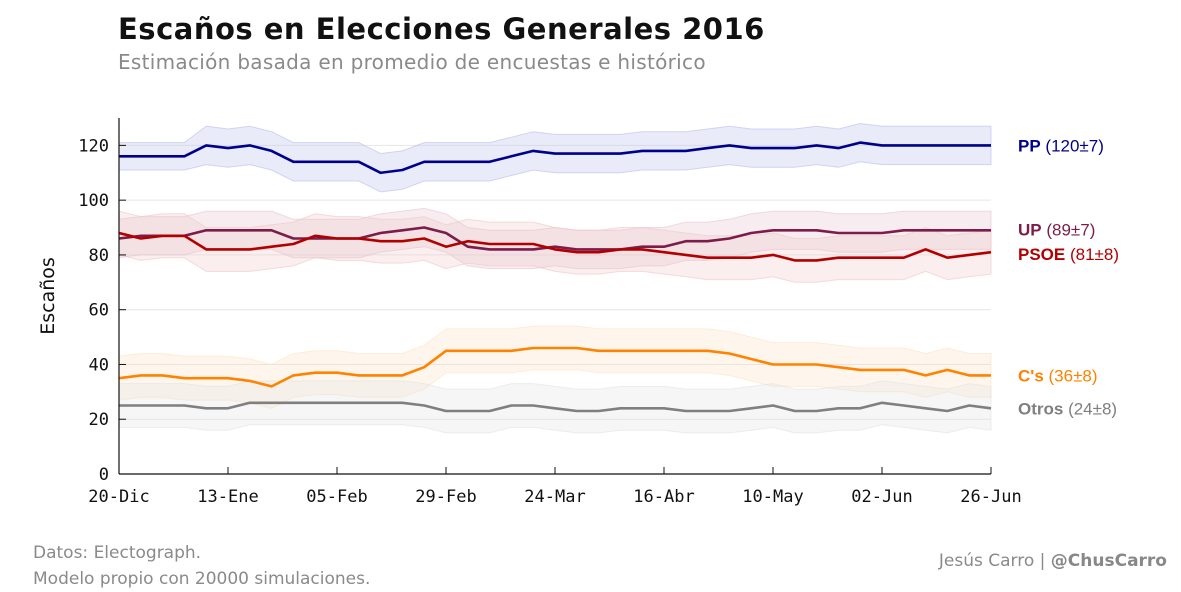 The image size is (1181, 592). I want to click on series-label-up: UP (89±7), so click(1056, 229).